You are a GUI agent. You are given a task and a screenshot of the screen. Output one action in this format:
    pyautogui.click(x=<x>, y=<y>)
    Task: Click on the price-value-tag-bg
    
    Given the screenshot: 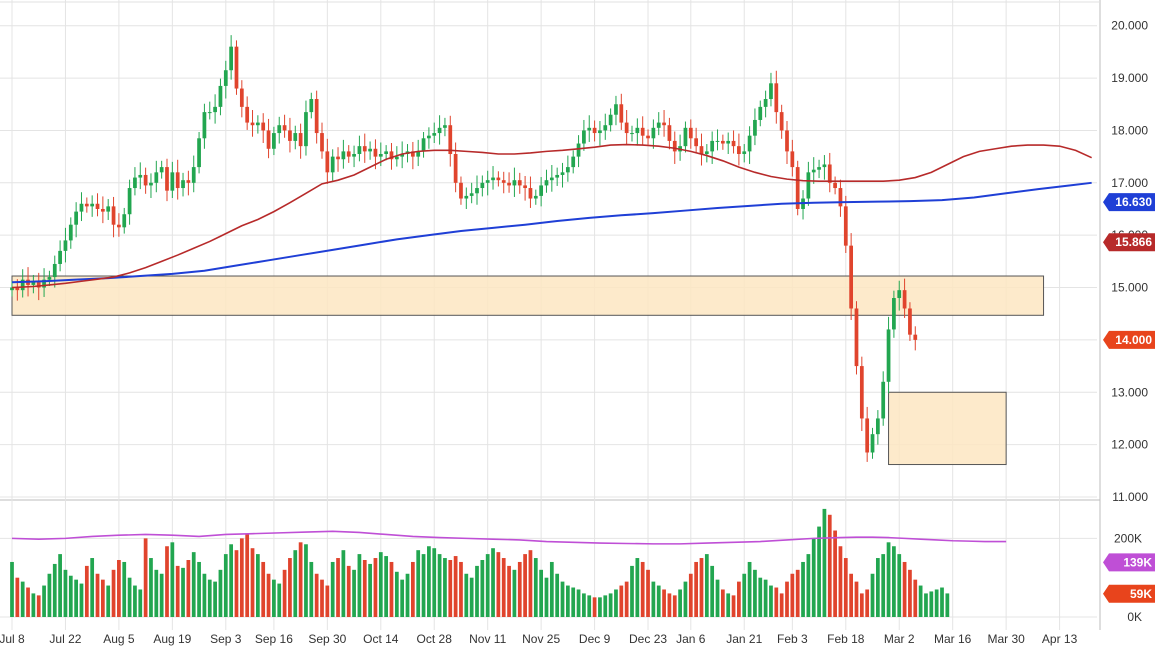 What is the action you would take?
    pyautogui.click(x=1129, y=242)
    